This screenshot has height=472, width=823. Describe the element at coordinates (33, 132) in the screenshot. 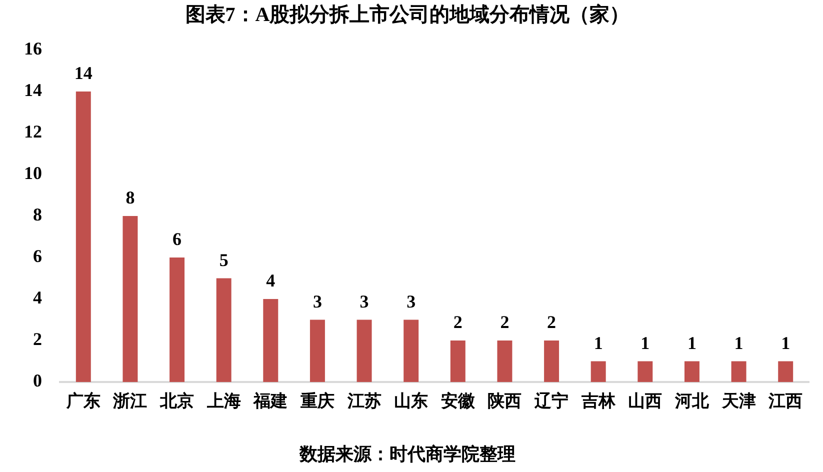

I see `y-tick-label: 12` at that location.